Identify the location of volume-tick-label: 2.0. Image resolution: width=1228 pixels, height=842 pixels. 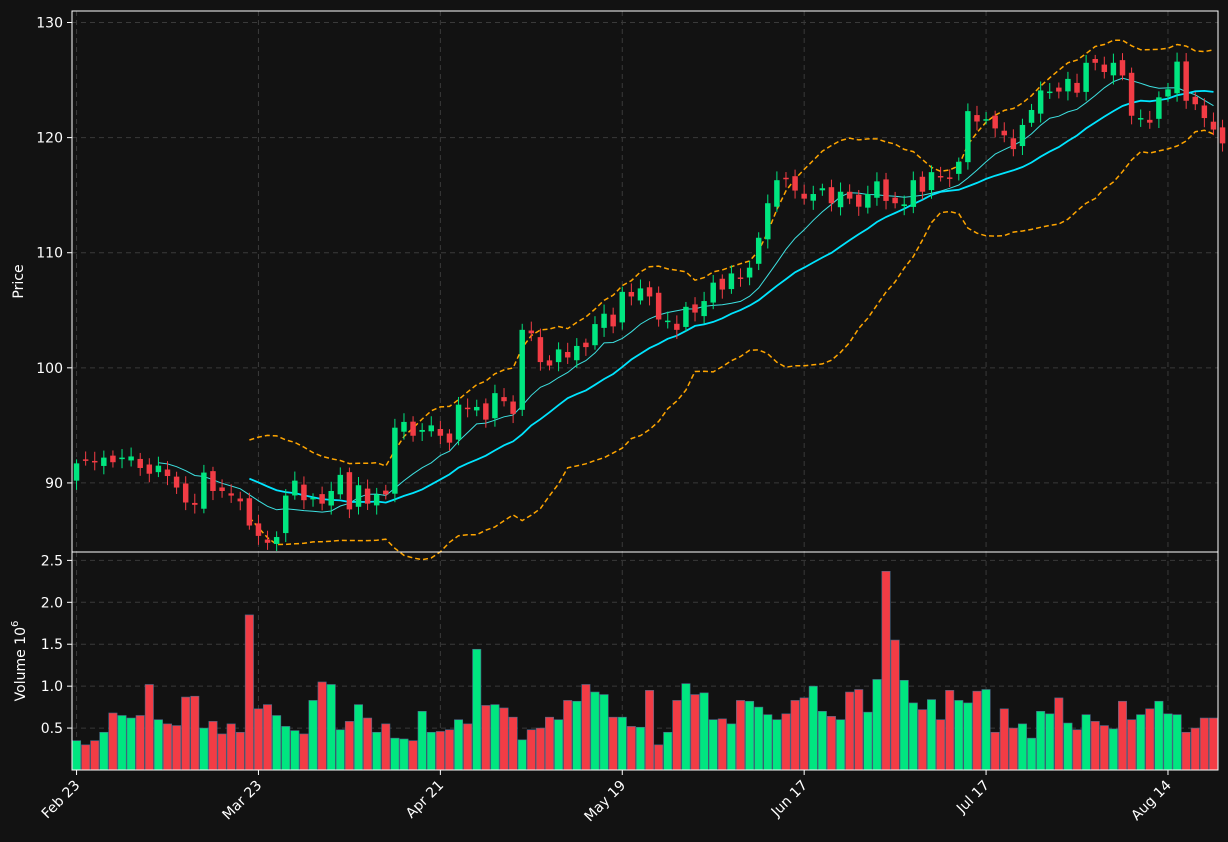
(52, 603).